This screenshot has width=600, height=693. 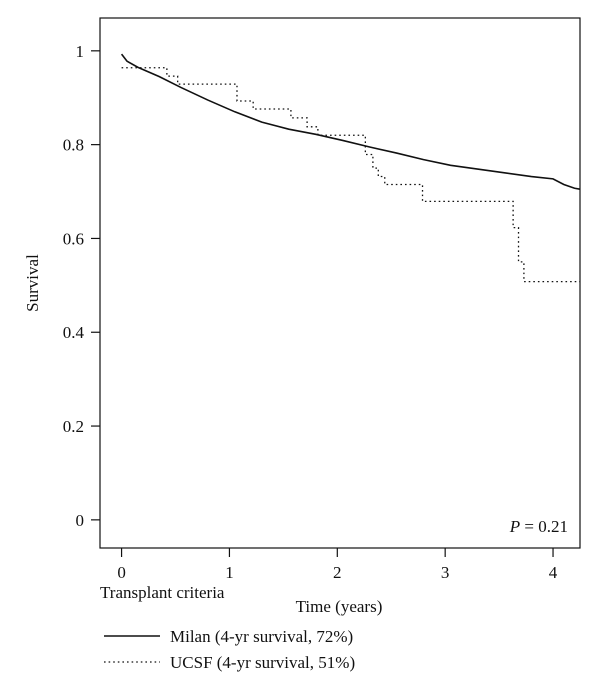 What do you see at coordinates (73, 426) in the screenshot?
I see `y-tick-label: 0.2` at bounding box center [73, 426].